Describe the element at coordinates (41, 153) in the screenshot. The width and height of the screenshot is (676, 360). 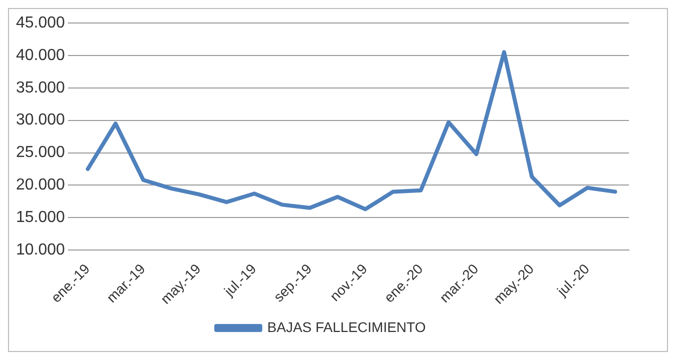
I see `y-tick-label: 25.000` at that location.